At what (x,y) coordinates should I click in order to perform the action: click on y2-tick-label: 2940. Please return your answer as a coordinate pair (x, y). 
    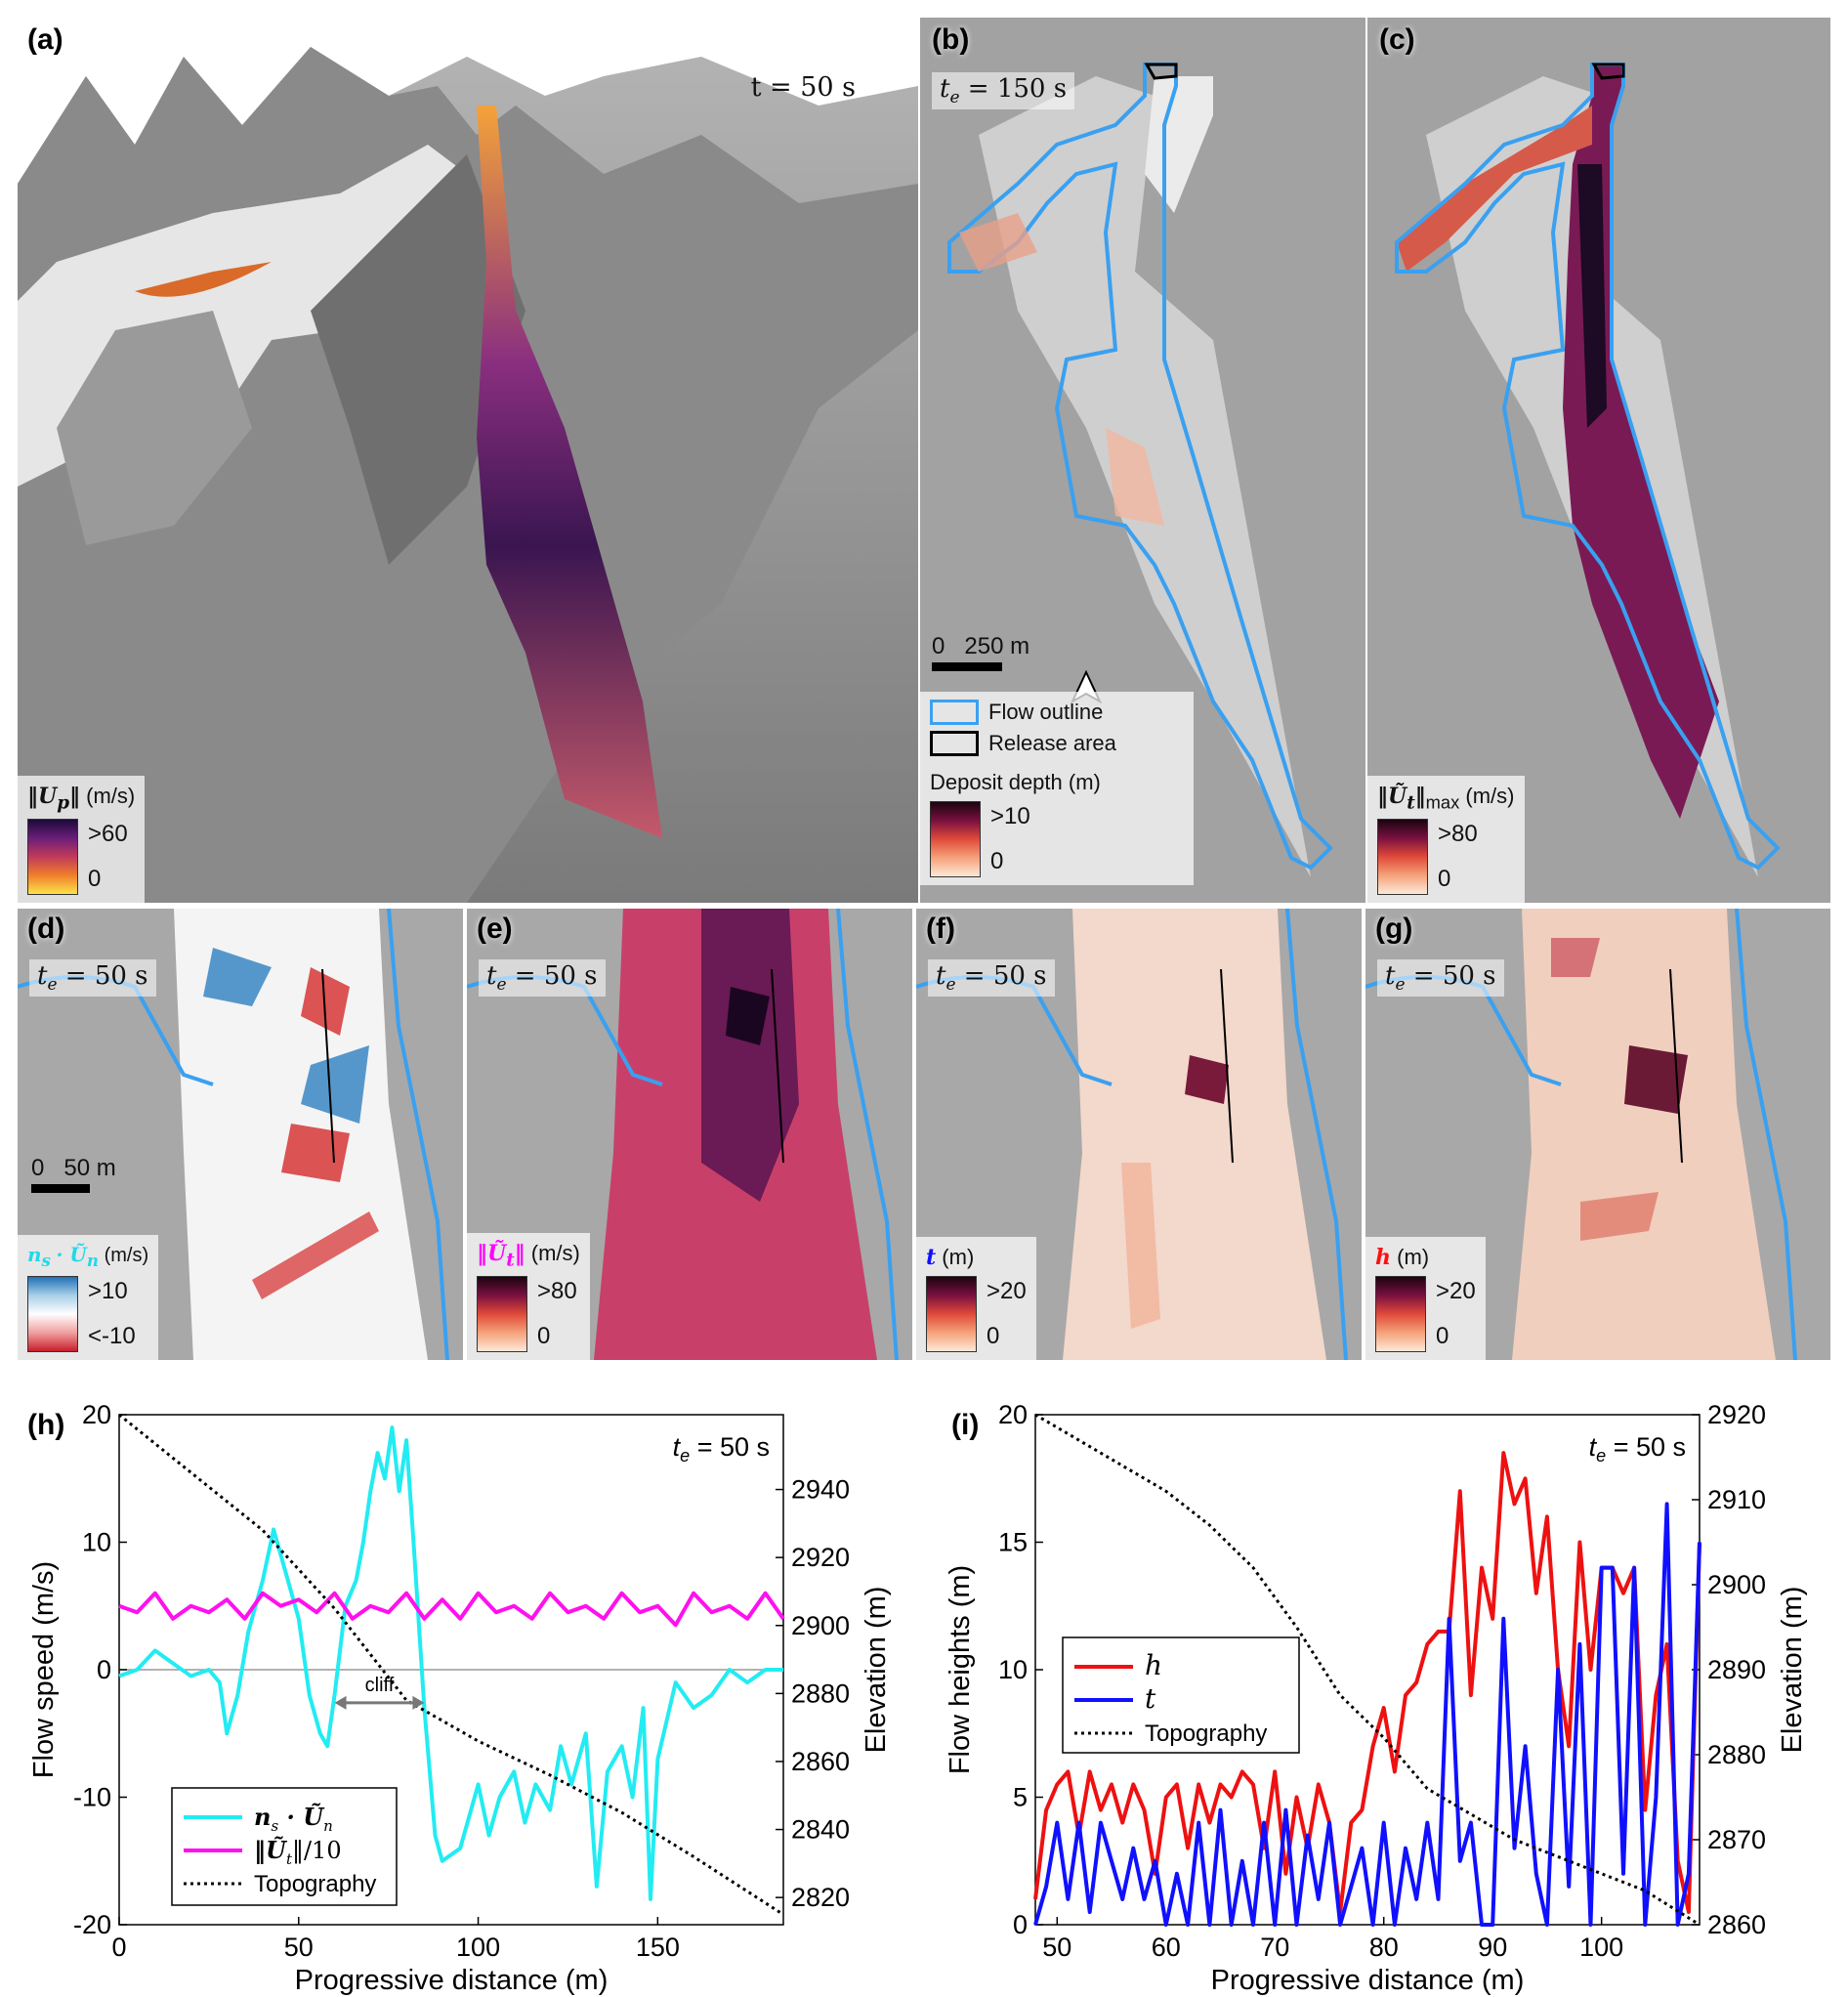
    Looking at the image, I should click on (820, 1490).